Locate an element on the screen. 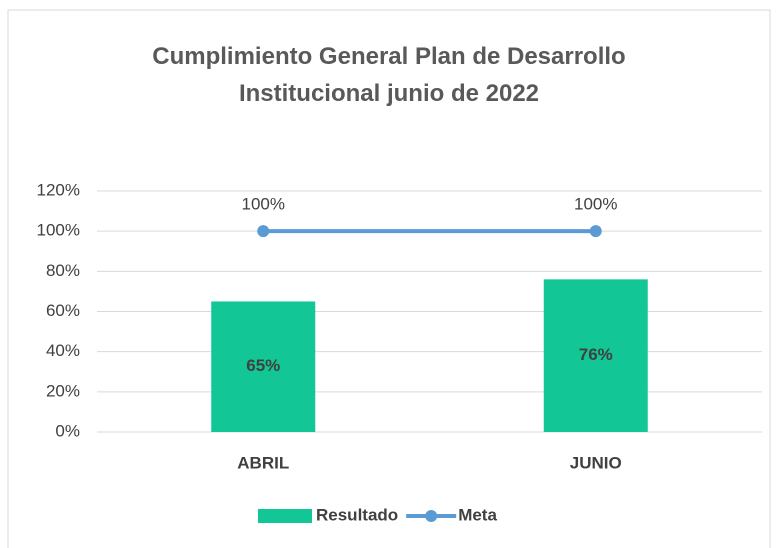 This screenshot has width=778, height=548. legend-label: Resultado is located at coordinates (357, 514).